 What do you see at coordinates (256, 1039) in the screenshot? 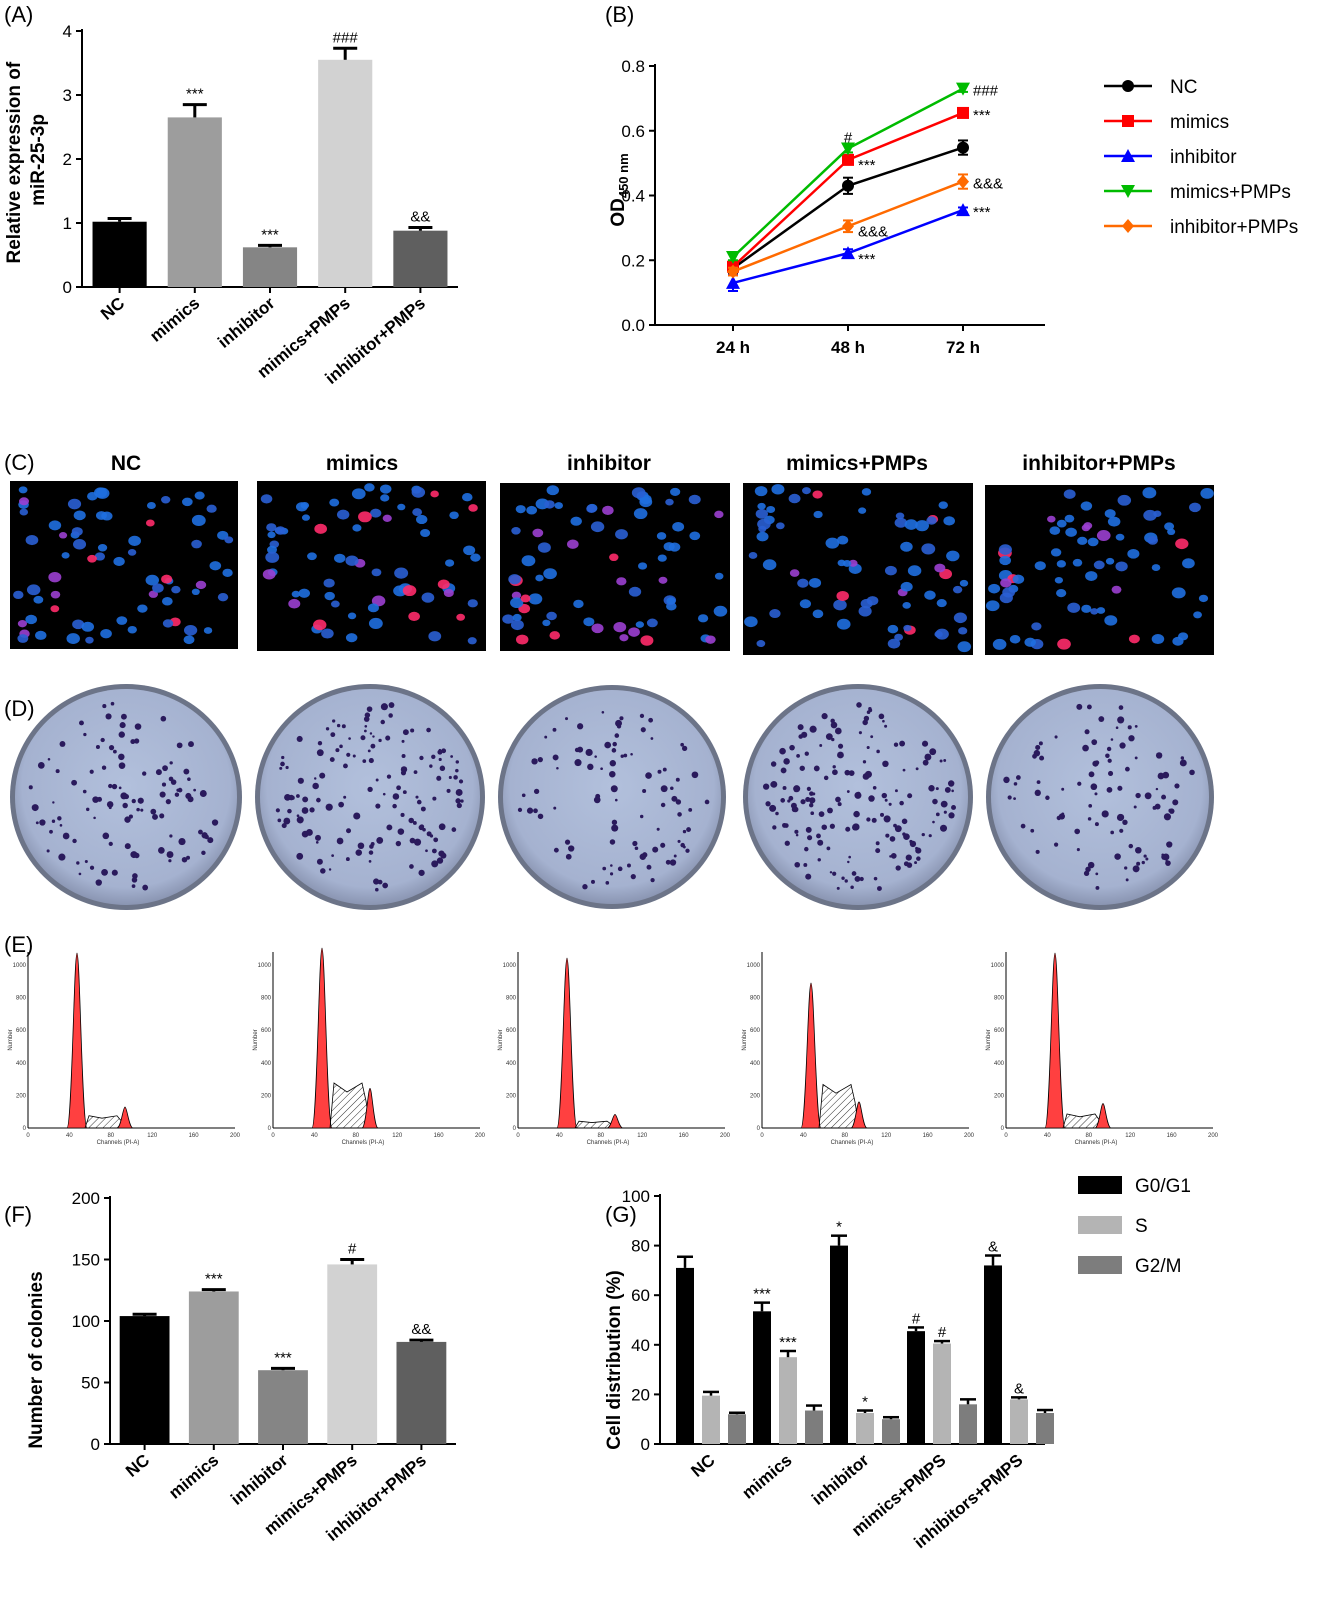
I see `histogram-y-label: Number` at bounding box center [256, 1039].